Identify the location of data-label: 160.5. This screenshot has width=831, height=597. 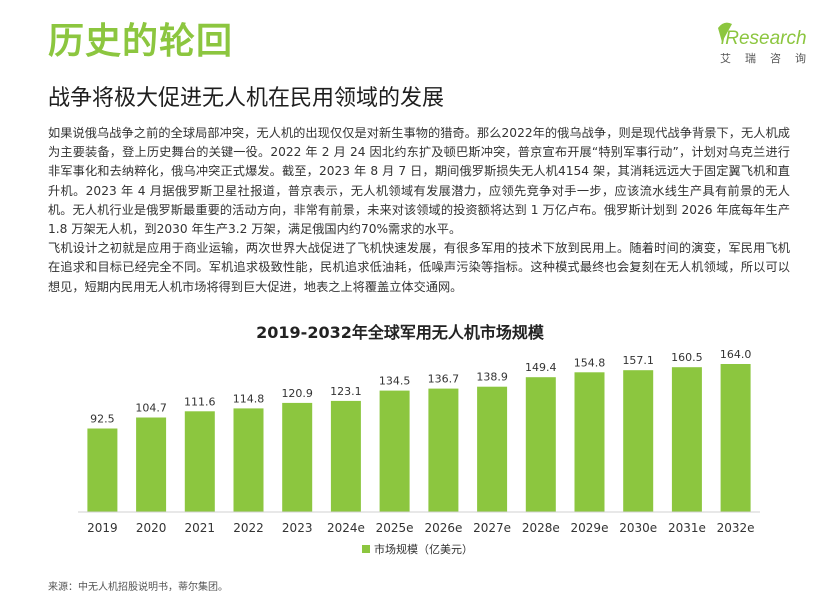
(687, 357).